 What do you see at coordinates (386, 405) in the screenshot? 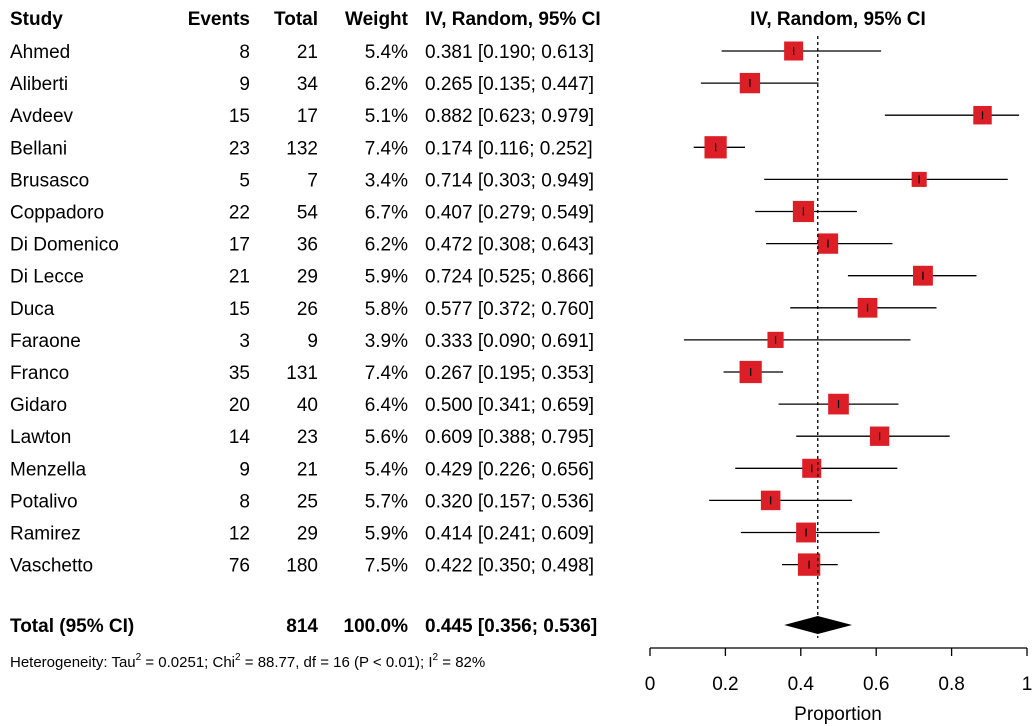
I see `study-weight: 6.4%` at bounding box center [386, 405].